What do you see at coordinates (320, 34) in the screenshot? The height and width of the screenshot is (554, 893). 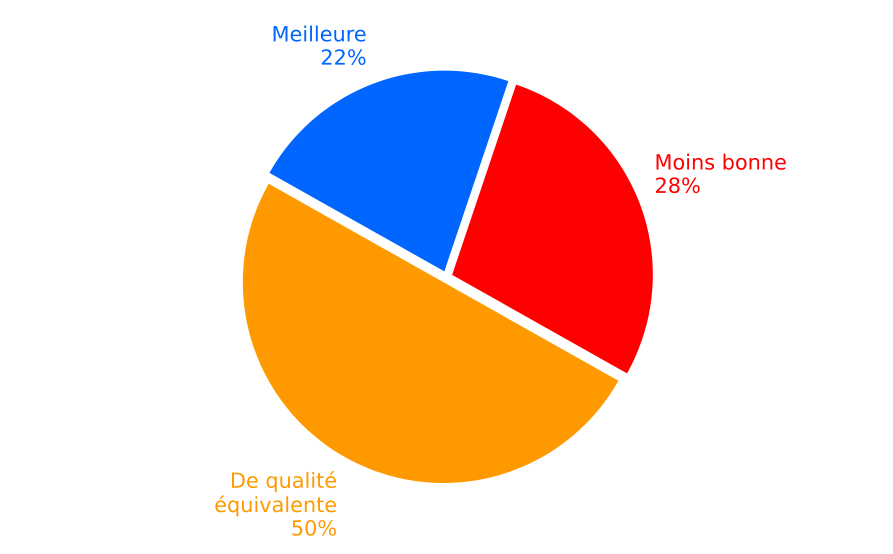 I see `slice-label: Meilleure` at bounding box center [320, 34].